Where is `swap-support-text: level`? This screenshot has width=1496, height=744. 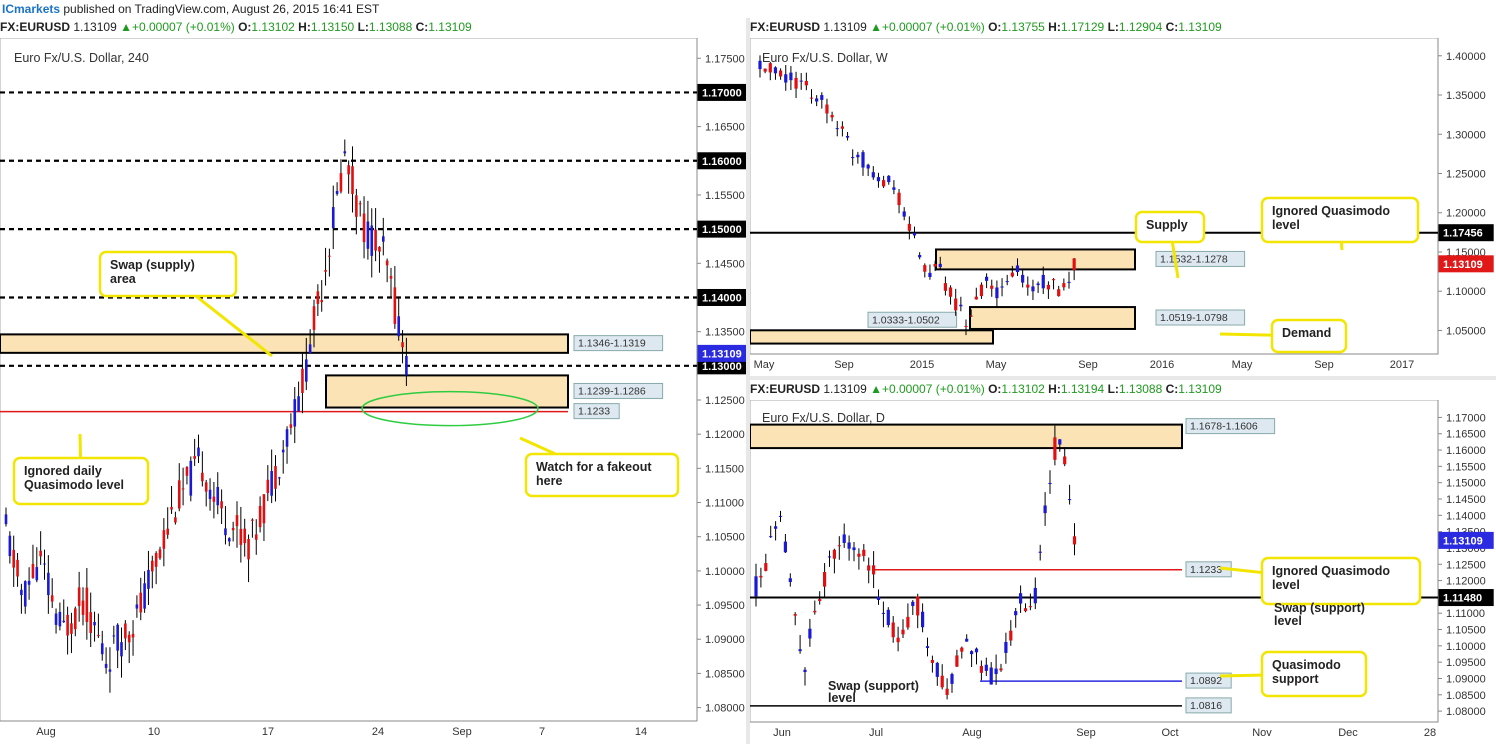 swap-support-text: level is located at coordinates (1288, 621).